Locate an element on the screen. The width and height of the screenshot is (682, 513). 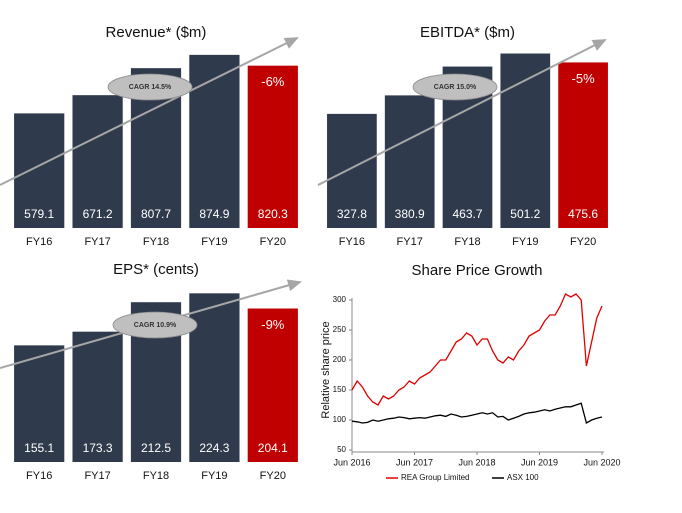
legend-label: REA Group Limited is located at coordinates (435, 477).